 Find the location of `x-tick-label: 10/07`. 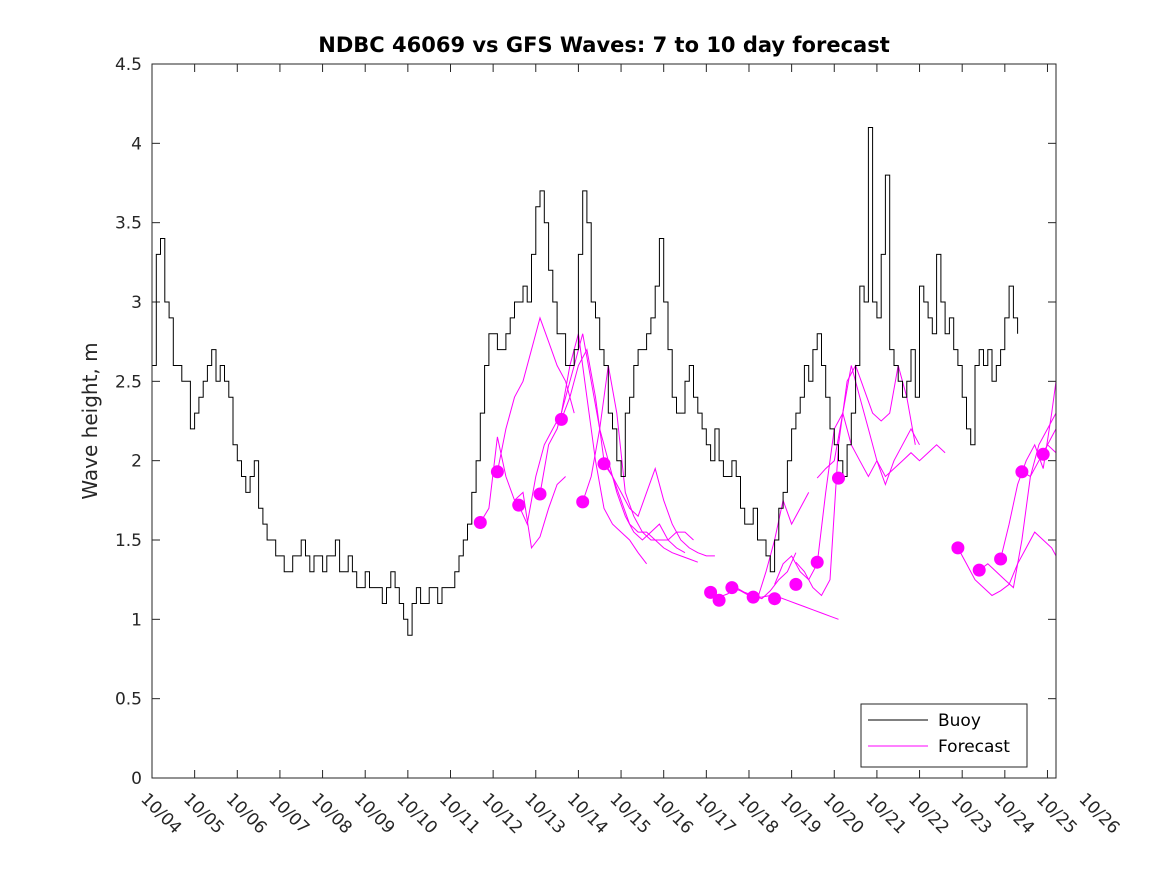

x-tick-label: 10/07 is located at coordinates (288, 813).